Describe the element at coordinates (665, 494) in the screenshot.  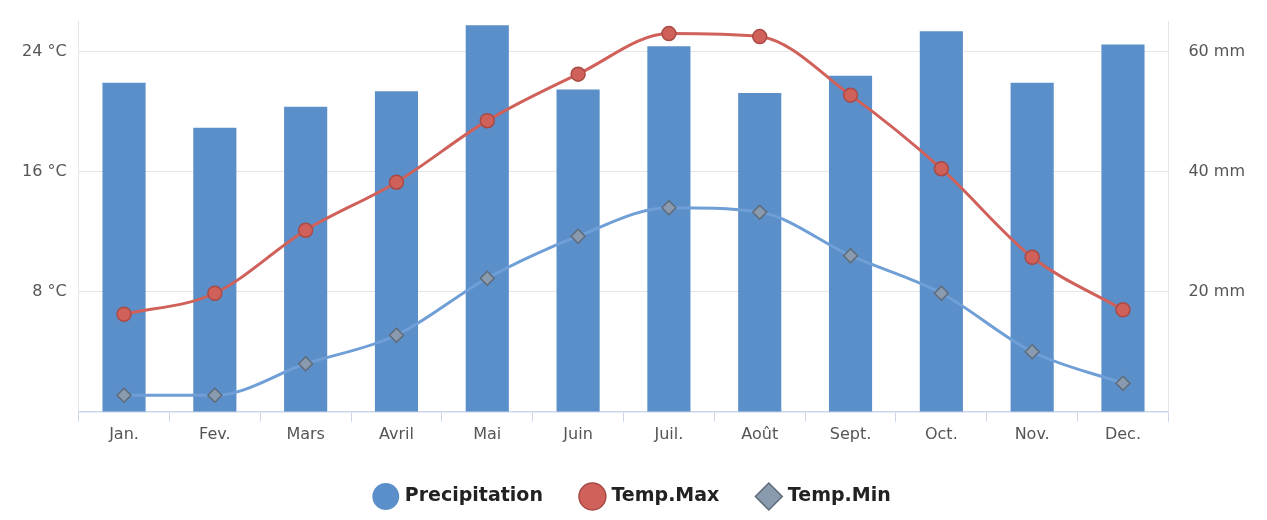
I see `legend-label: Temp.Max` at that location.